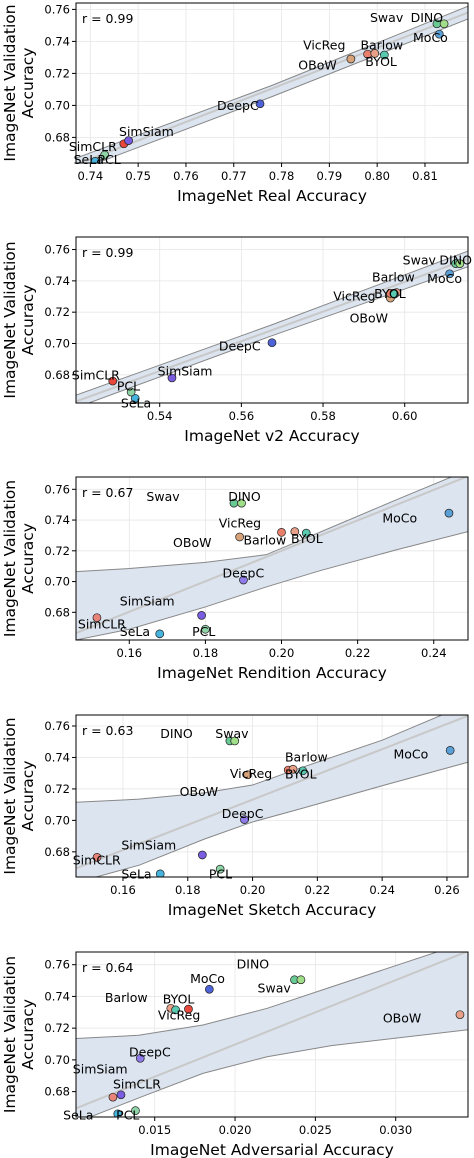  Describe the element at coordinates (242, 416) in the screenshot. I see `x-tick-label: 0.56` at that location.